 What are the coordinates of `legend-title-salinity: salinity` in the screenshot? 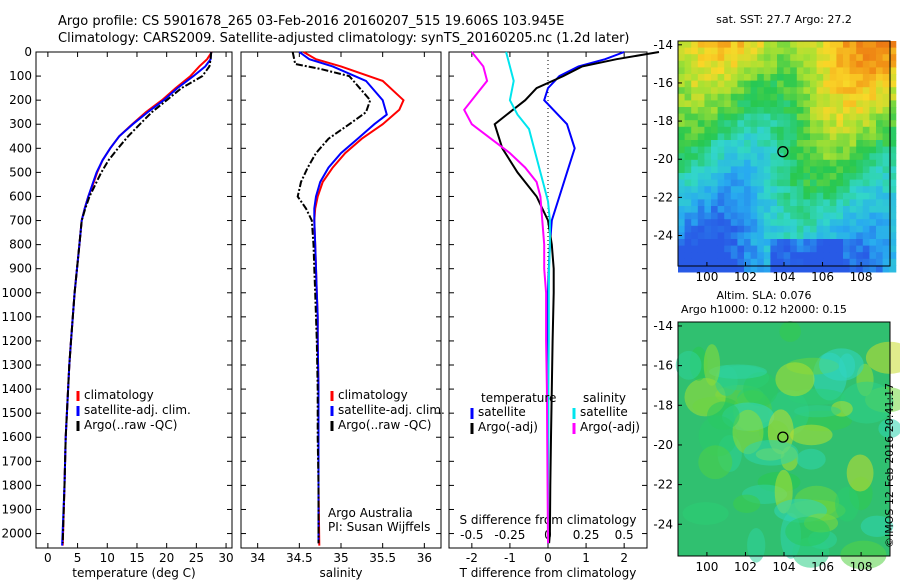 It's located at (604, 398).